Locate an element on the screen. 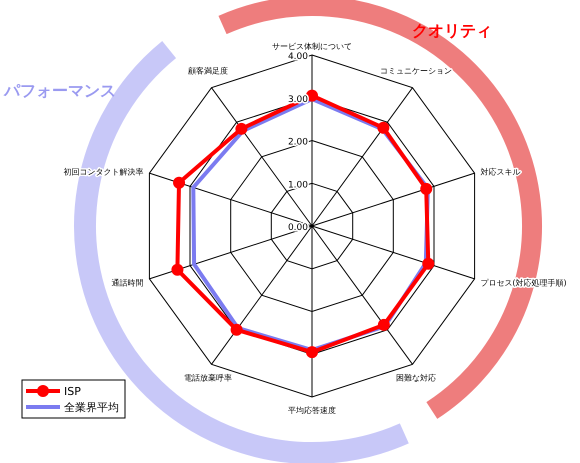  y-tick-label: 4.00 is located at coordinates (298, 57).